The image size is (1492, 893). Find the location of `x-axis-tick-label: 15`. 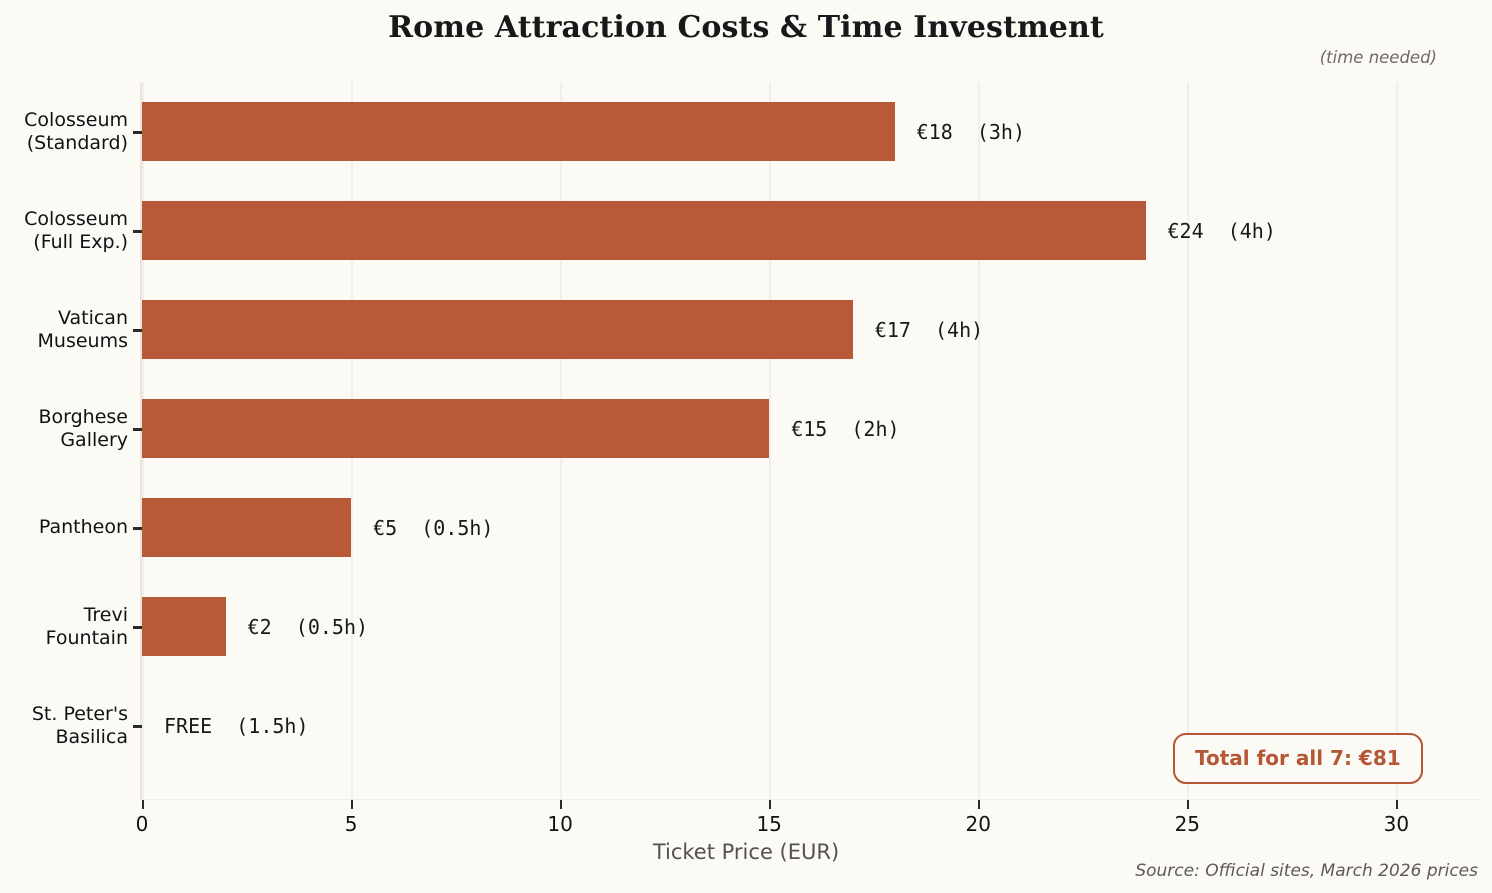

x-axis-tick-label: 15 is located at coordinates (769, 824).